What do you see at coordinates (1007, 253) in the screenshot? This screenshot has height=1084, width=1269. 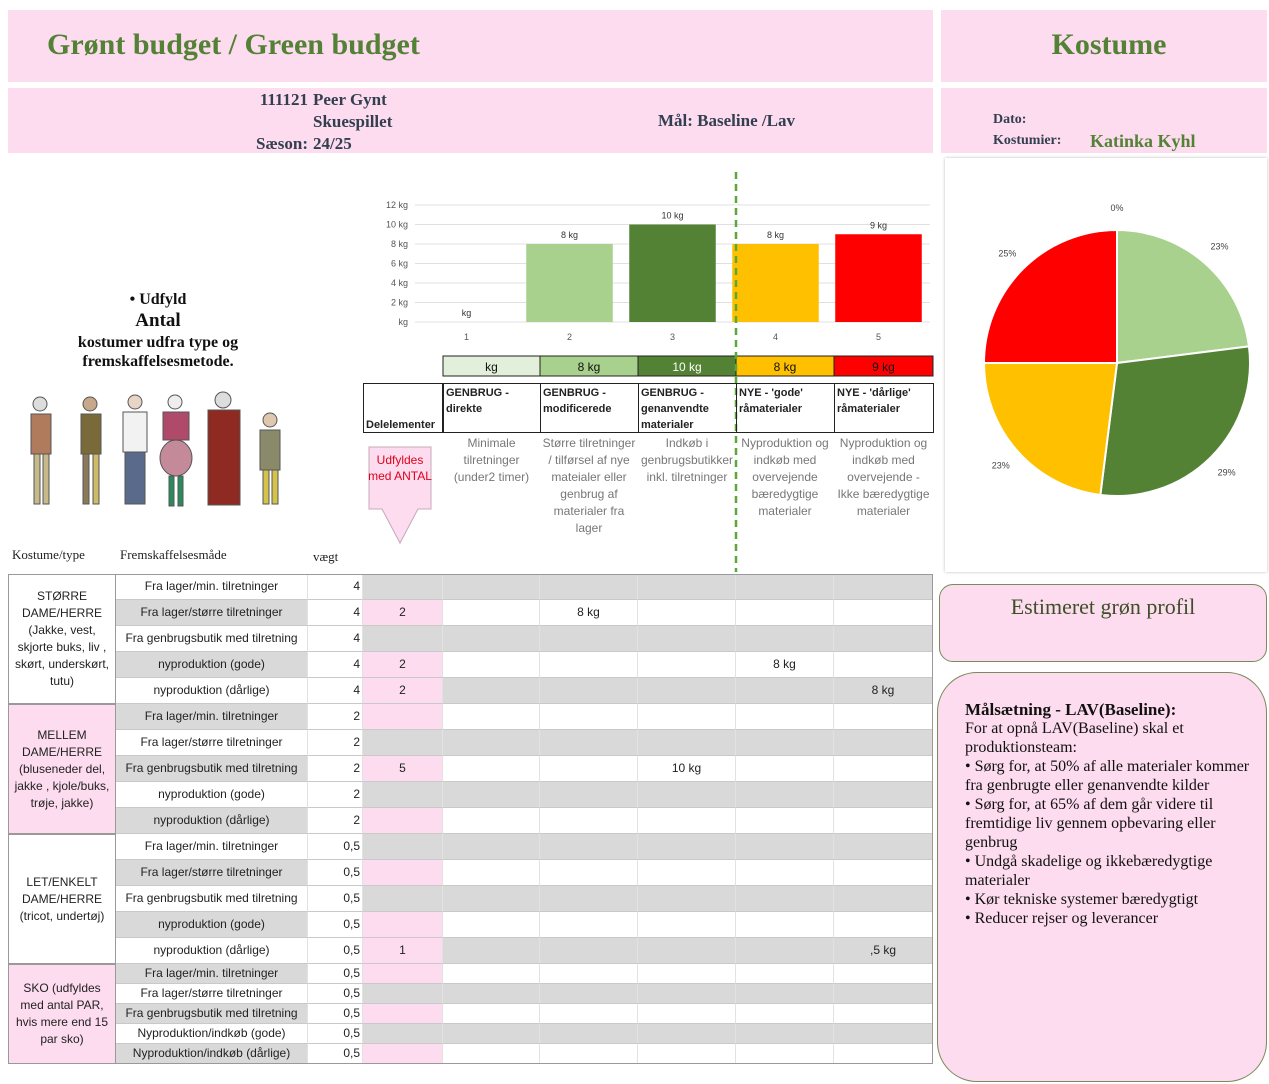 I see `pie-label: 25%` at bounding box center [1007, 253].